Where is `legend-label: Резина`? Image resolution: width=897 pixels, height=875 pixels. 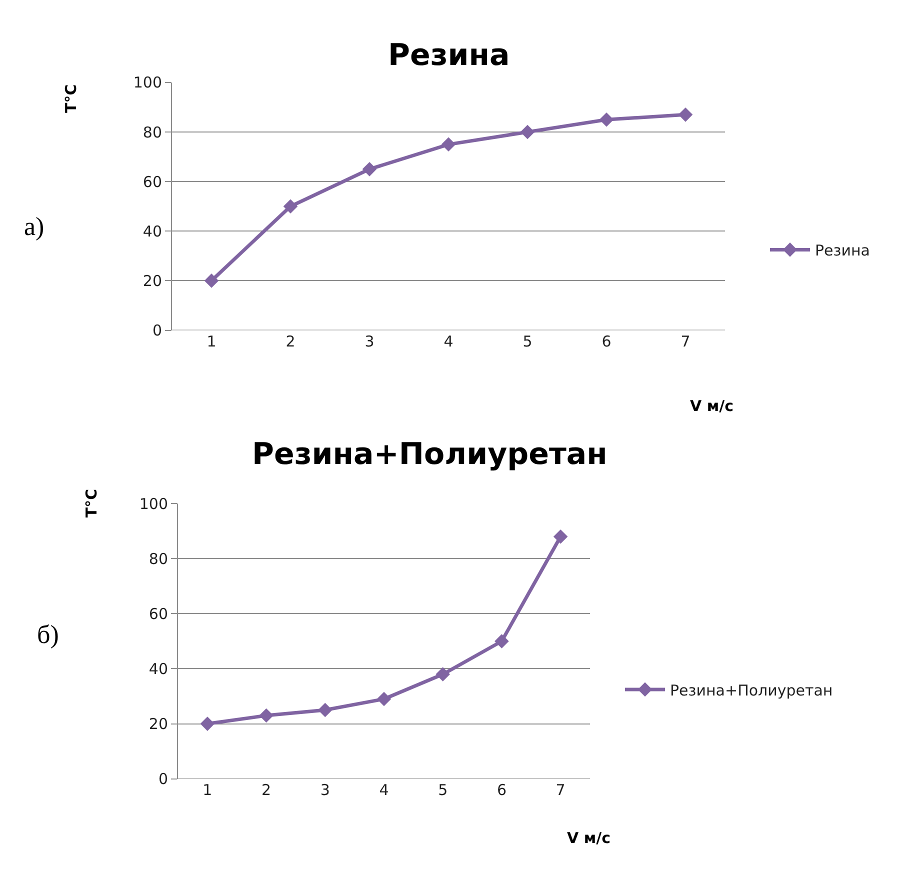
legend-label: Резина is located at coordinates (842, 251).